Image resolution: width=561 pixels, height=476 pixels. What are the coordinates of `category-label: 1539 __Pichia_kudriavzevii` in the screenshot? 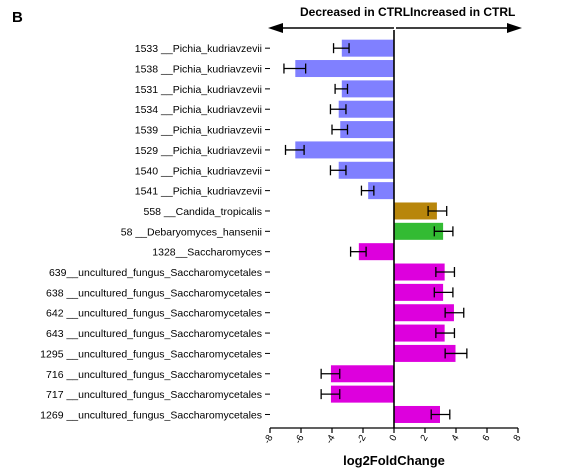 It's located at (198, 131).